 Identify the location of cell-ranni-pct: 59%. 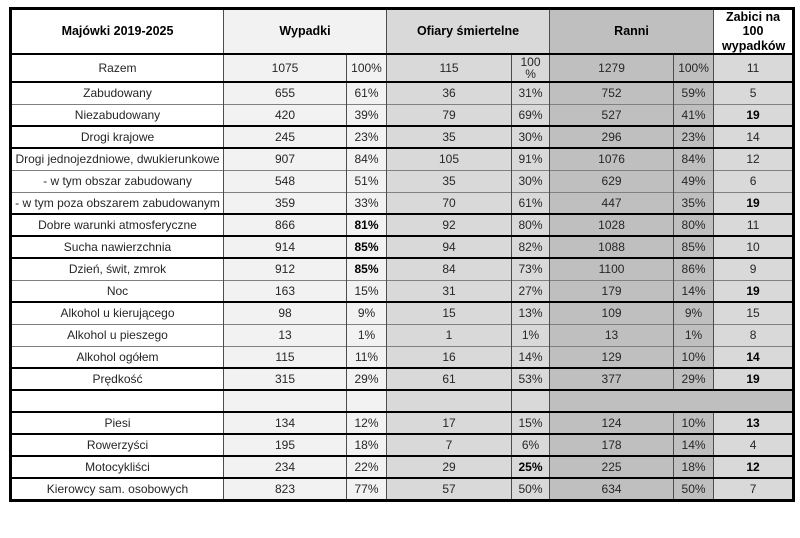
(693, 93).